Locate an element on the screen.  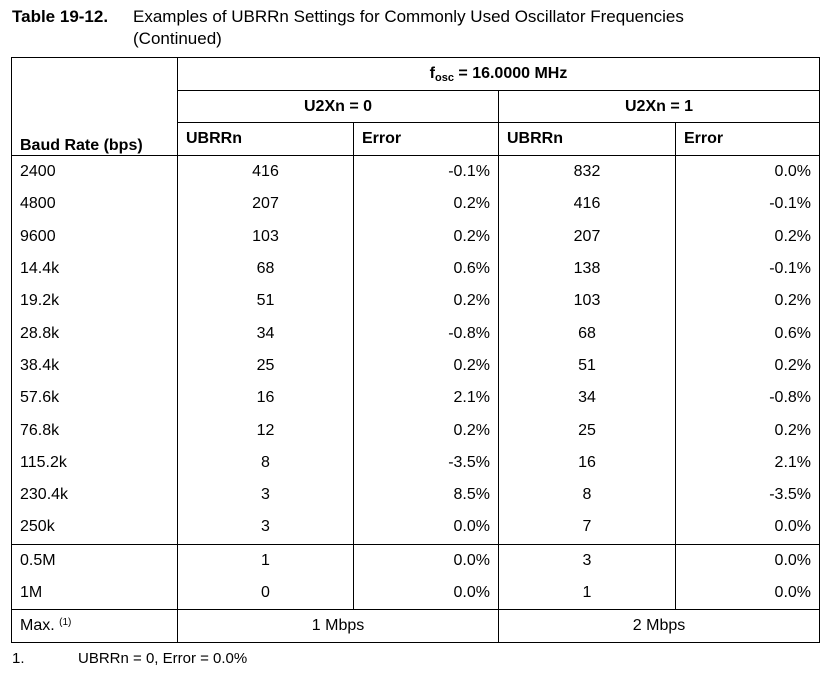
table-row: 2400 416 -0.1% 832 0.0% is located at coordinates (416, 172).